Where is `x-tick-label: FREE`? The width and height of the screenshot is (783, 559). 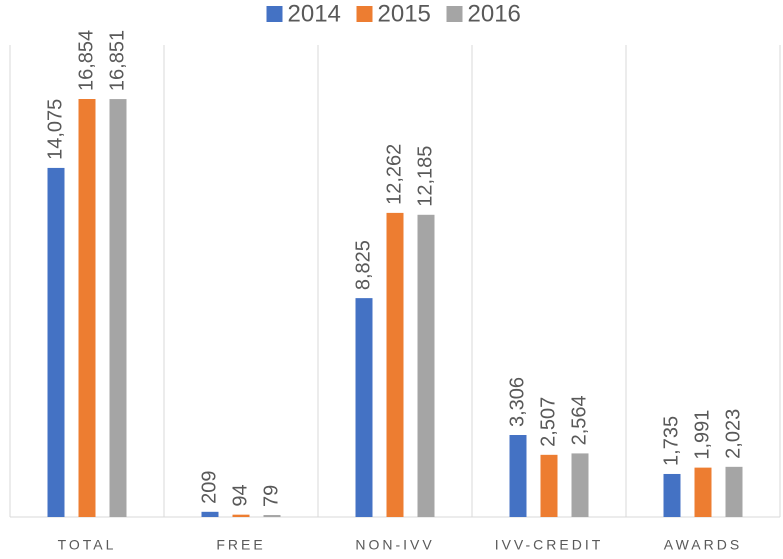
x-tick-label: FREE is located at coordinates (240, 545).